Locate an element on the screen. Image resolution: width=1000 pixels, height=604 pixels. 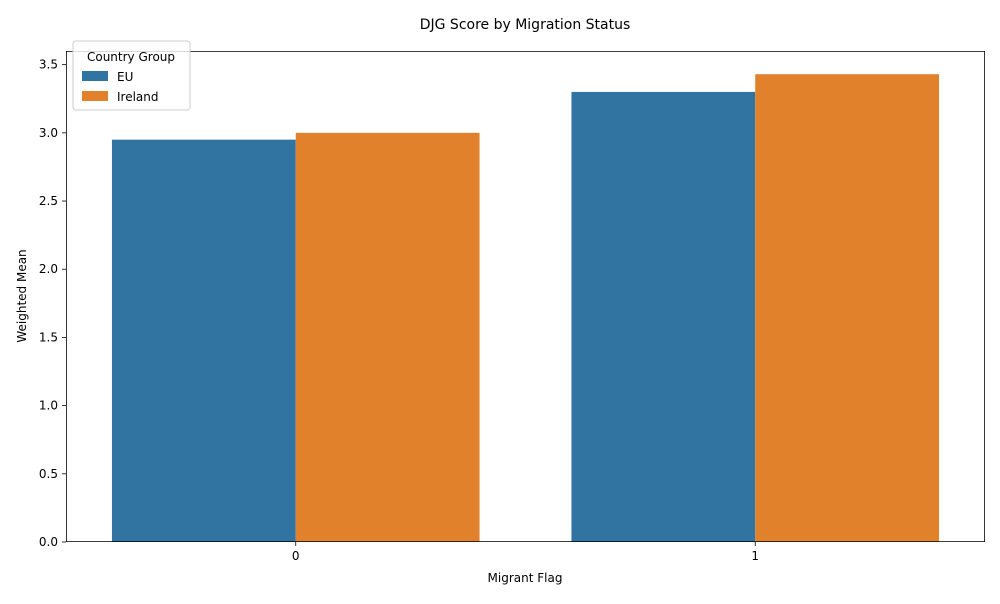
legend-label-eu: EU is located at coordinates (125, 77).